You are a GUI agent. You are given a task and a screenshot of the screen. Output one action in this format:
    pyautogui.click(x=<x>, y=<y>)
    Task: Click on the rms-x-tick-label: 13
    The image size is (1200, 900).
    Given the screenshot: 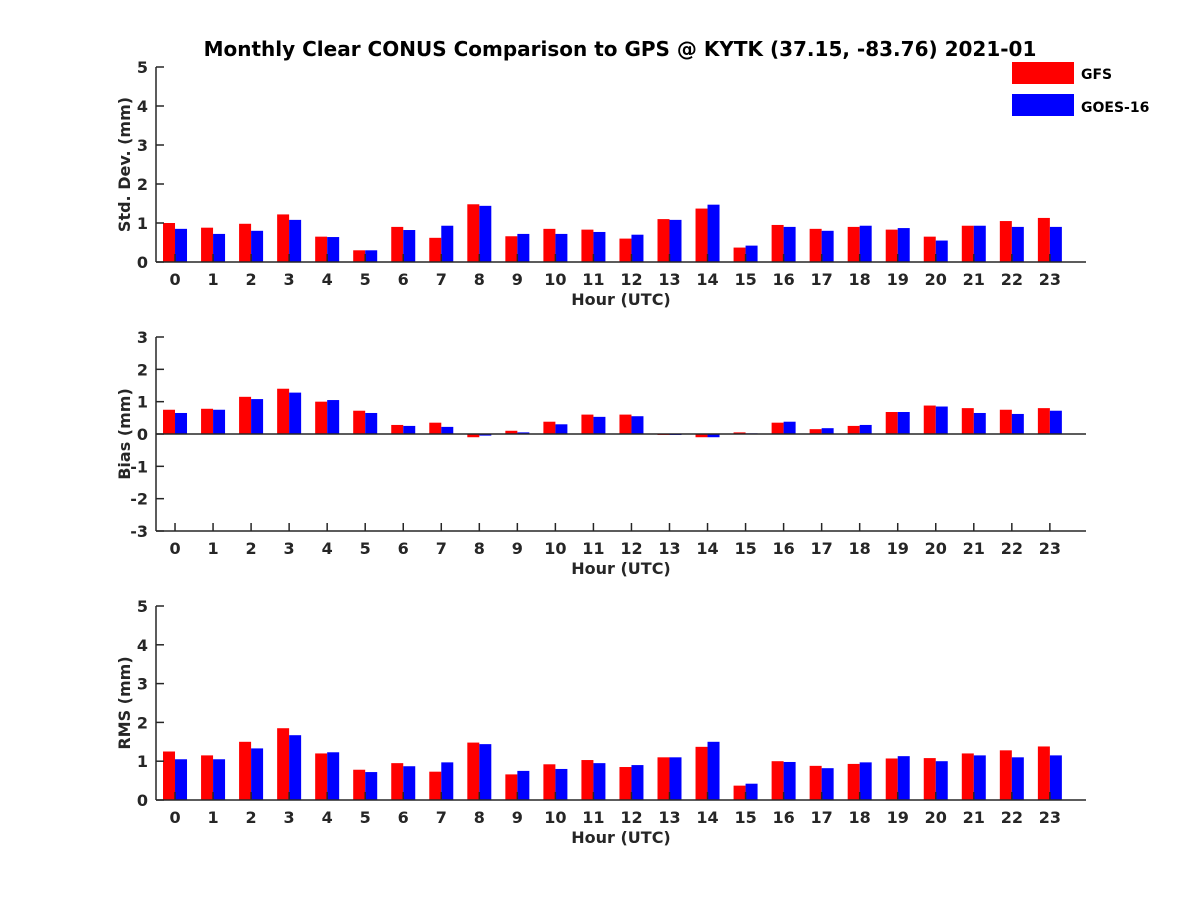 What is the action you would take?
    pyautogui.click(x=669, y=817)
    